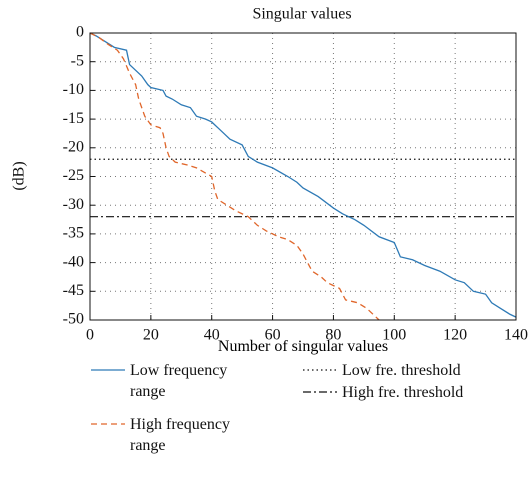 The image size is (532, 491). Describe the element at coordinates (77, 60) in the screenshot. I see `y-tick-label: -5` at that location.